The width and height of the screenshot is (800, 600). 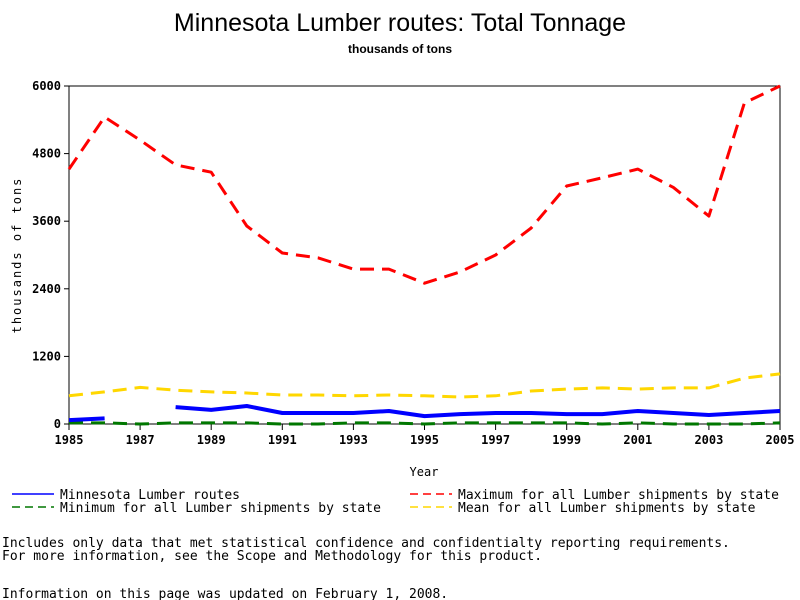 What do you see at coordinates (46, 221) in the screenshot?
I see `y-tick-label: 3600` at bounding box center [46, 221].